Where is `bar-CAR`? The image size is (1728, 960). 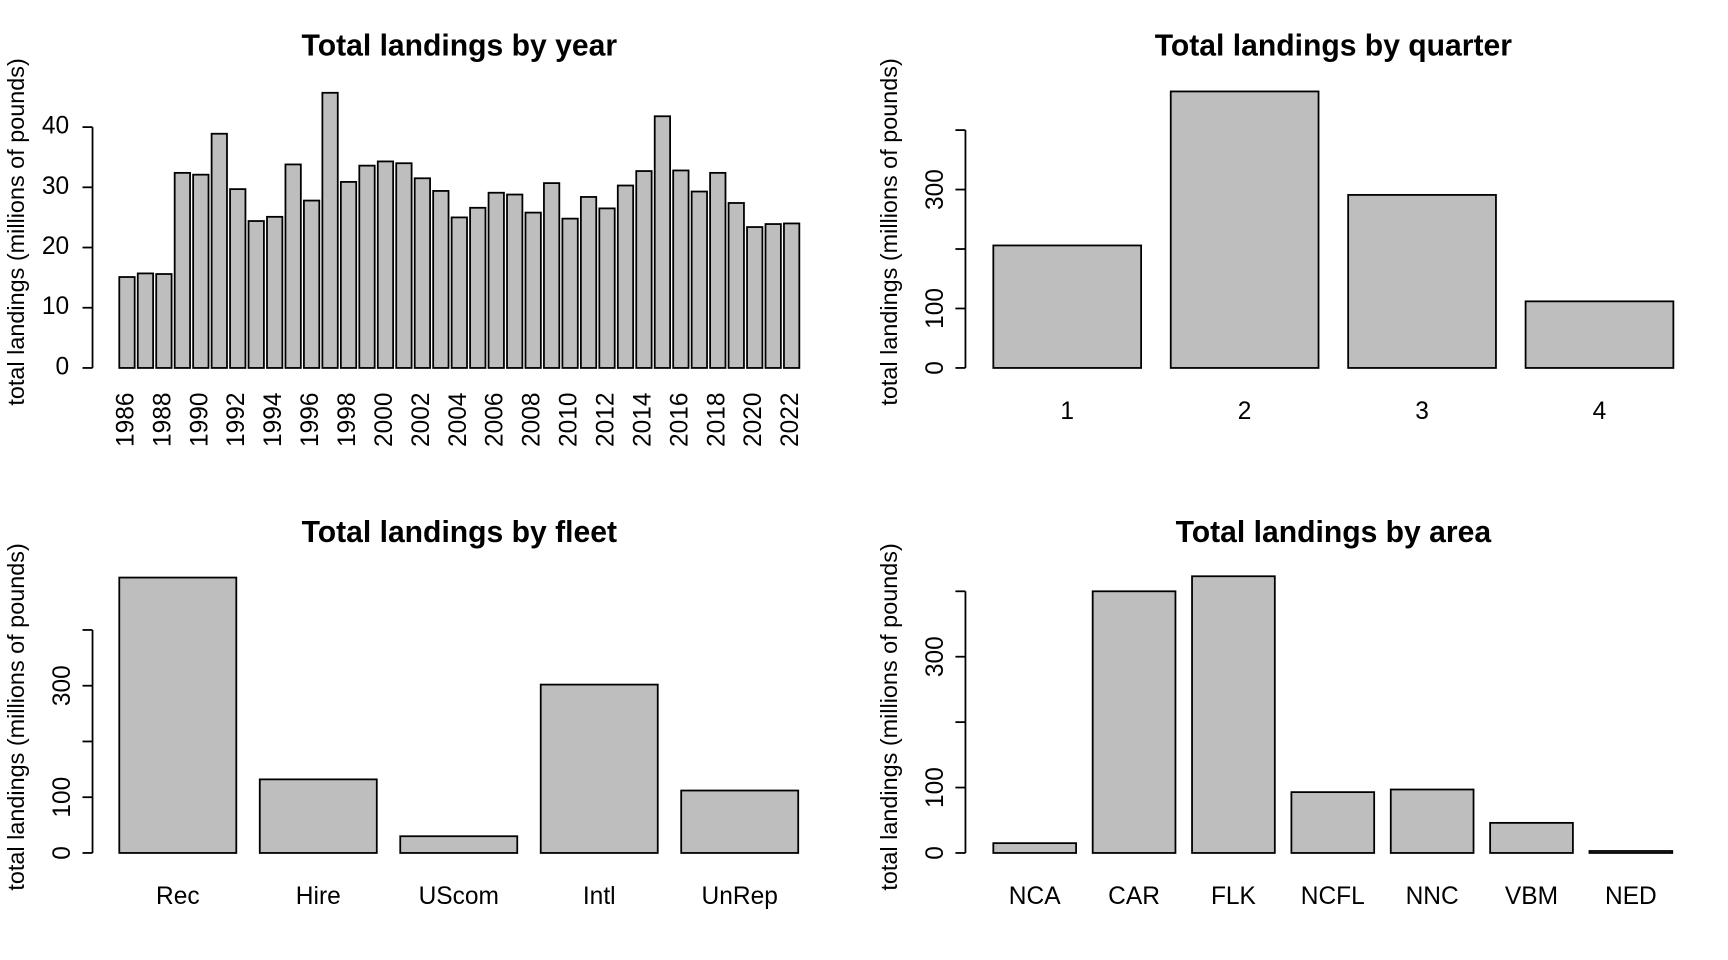
bar-CAR is located at coordinates (1134, 722).